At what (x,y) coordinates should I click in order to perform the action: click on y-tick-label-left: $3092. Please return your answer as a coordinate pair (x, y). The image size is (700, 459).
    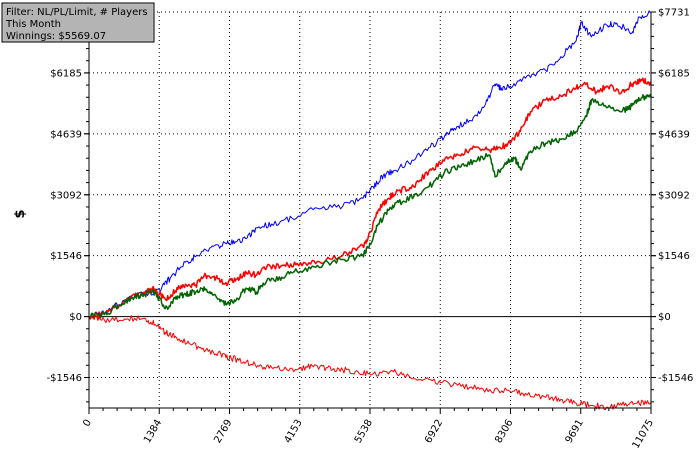
    Looking at the image, I should click on (66, 195).